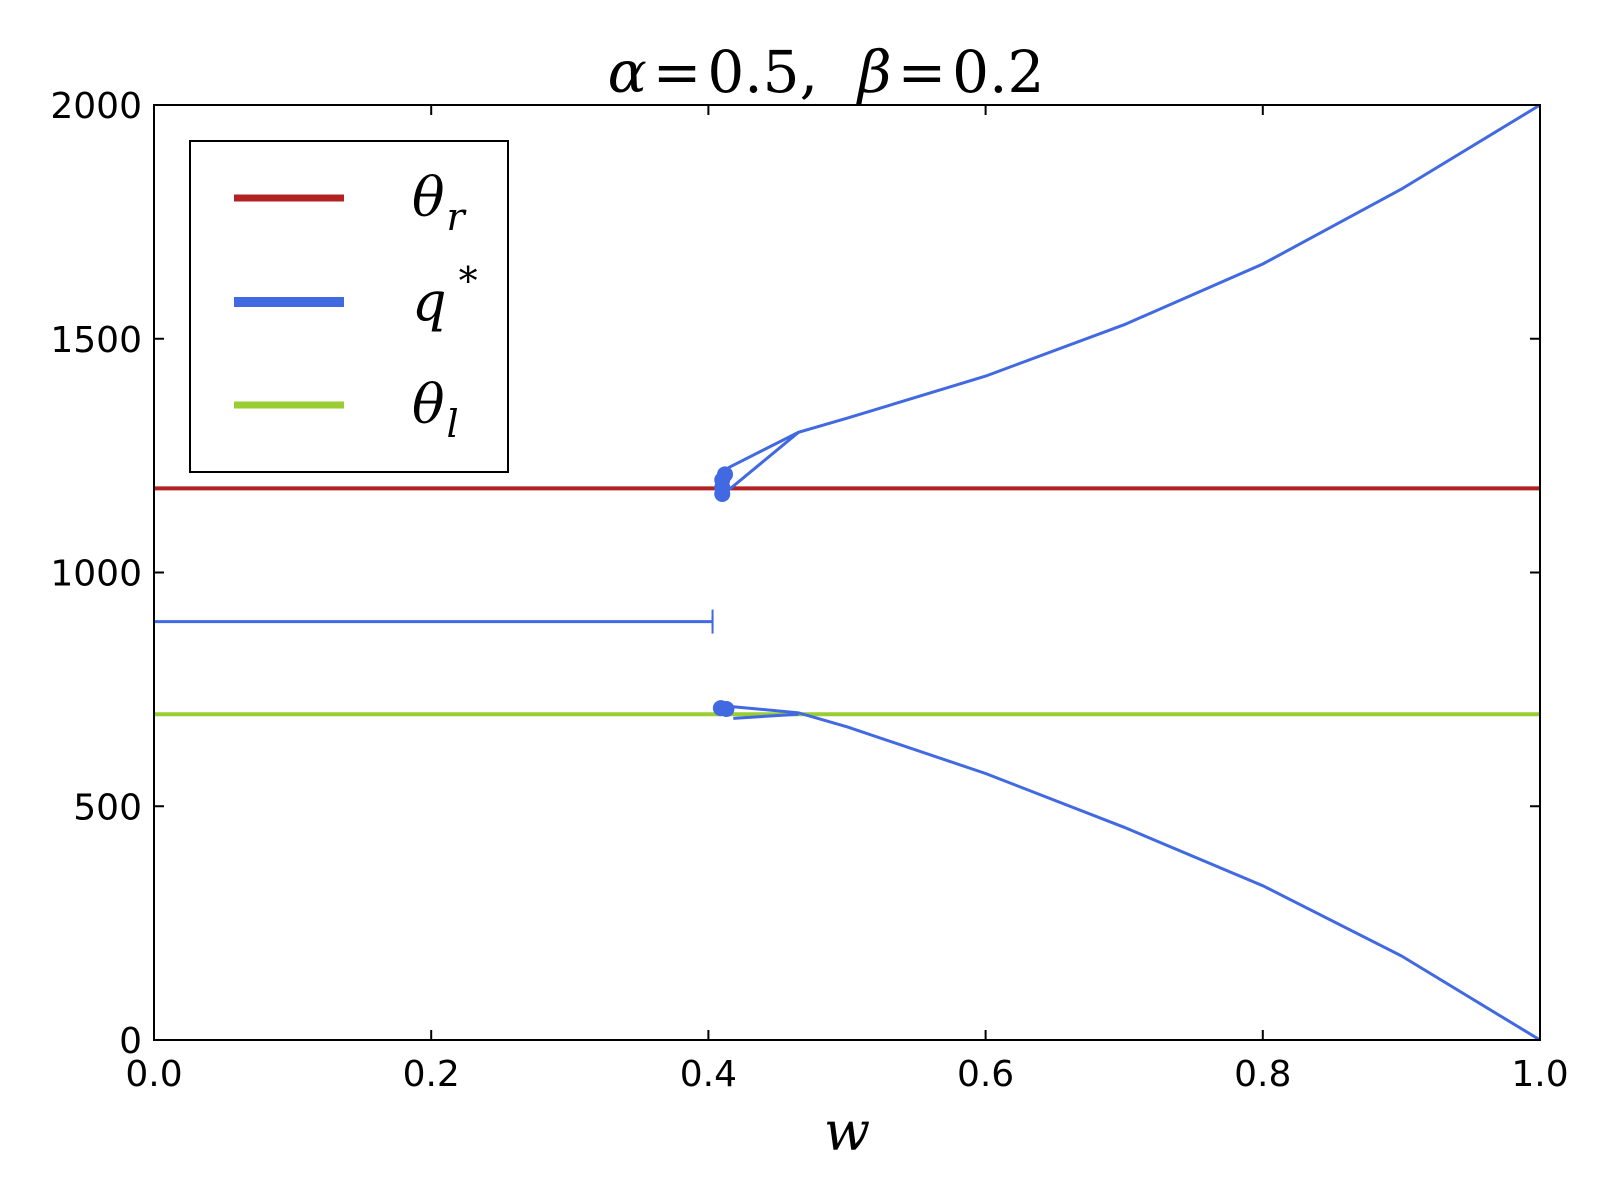 The width and height of the screenshot is (1600, 1200). Describe the element at coordinates (708, 1074) in the screenshot. I see `x-tick-label: 0.4` at that location.